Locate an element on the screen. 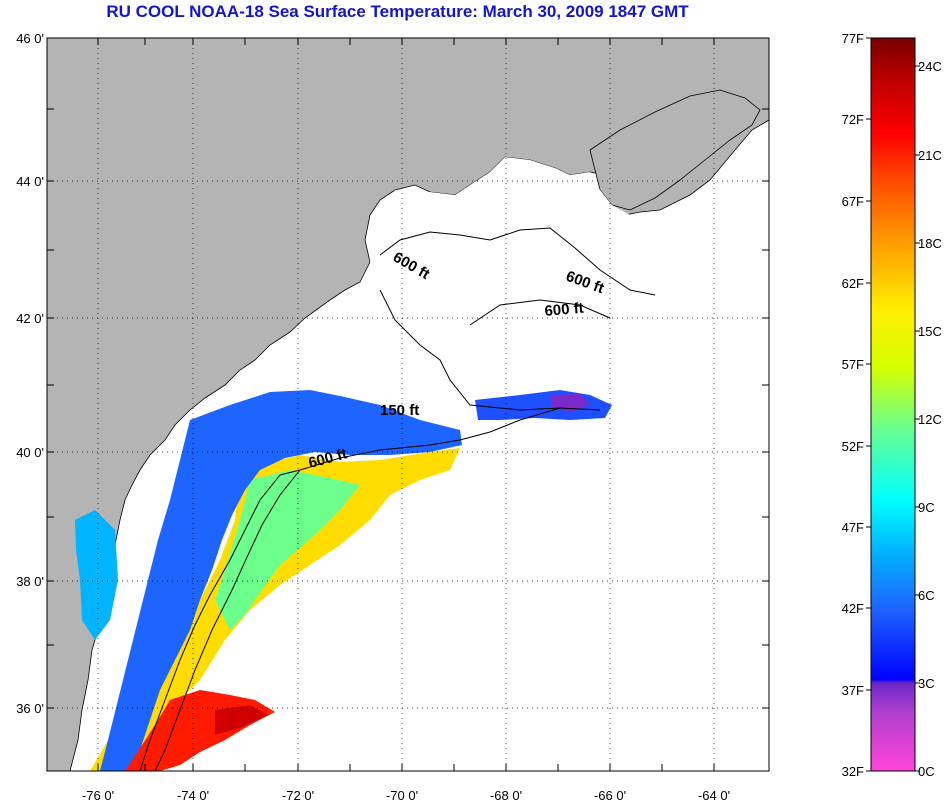 This screenshot has height=809, width=944. lon-label: -66 0' is located at coordinates (610, 795).